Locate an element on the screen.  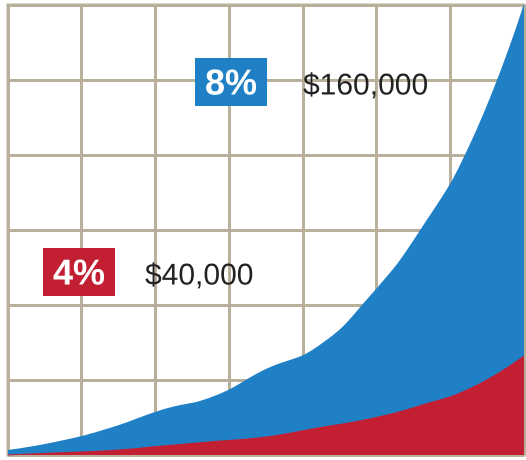
annotation: $40,000 is located at coordinates (199, 275).